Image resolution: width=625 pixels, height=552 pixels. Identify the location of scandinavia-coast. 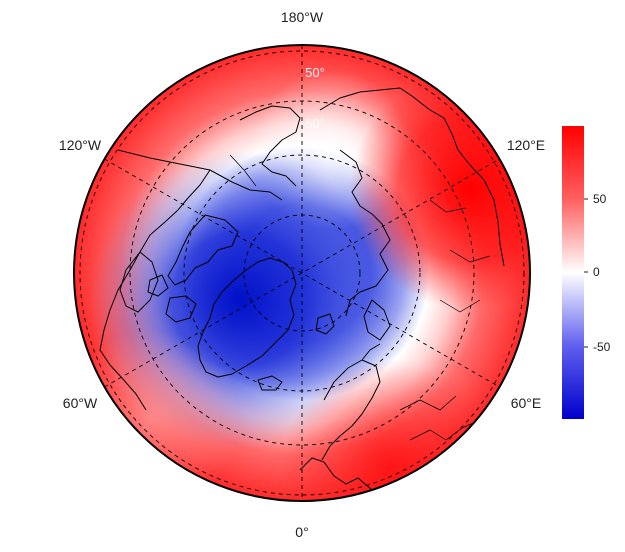
(351, 402).